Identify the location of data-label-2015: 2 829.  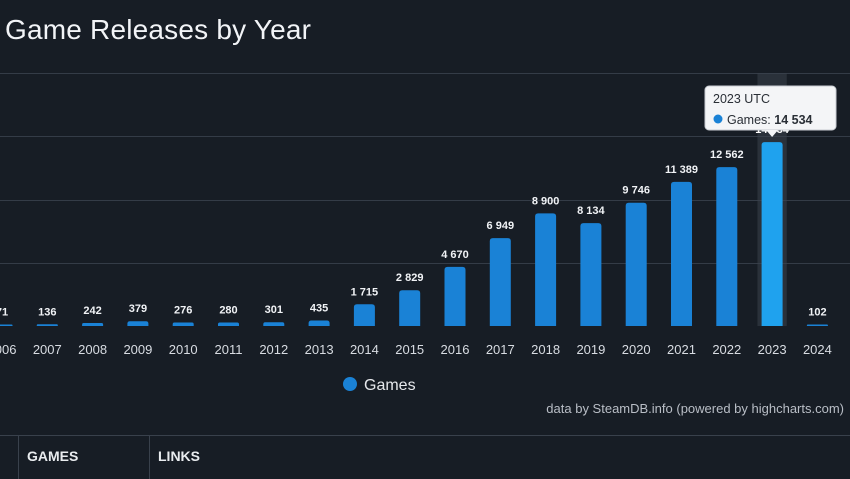
(410, 278).